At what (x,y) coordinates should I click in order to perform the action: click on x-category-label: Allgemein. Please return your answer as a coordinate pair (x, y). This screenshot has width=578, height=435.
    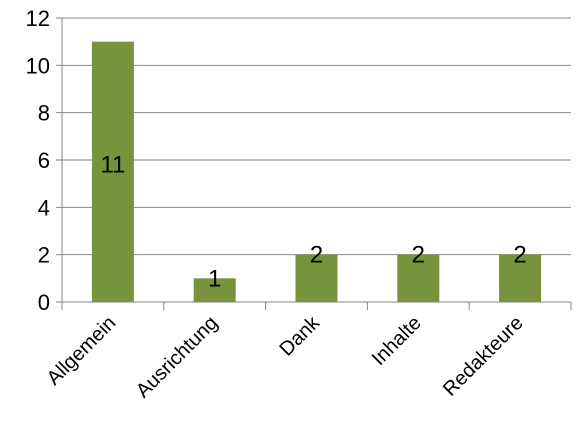
    Looking at the image, I should click on (82, 351).